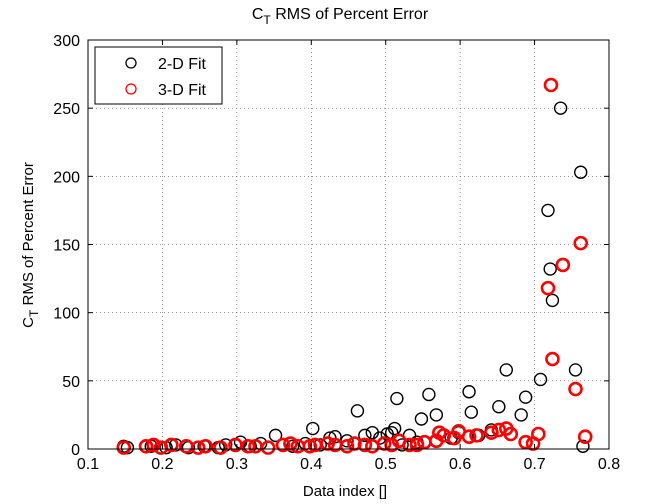 The width and height of the screenshot is (672, 504). What do you see at coordinates (534, 464) in the screenshot?
I see `x-tick-label: 0.7` at bounding box center [534, 464].